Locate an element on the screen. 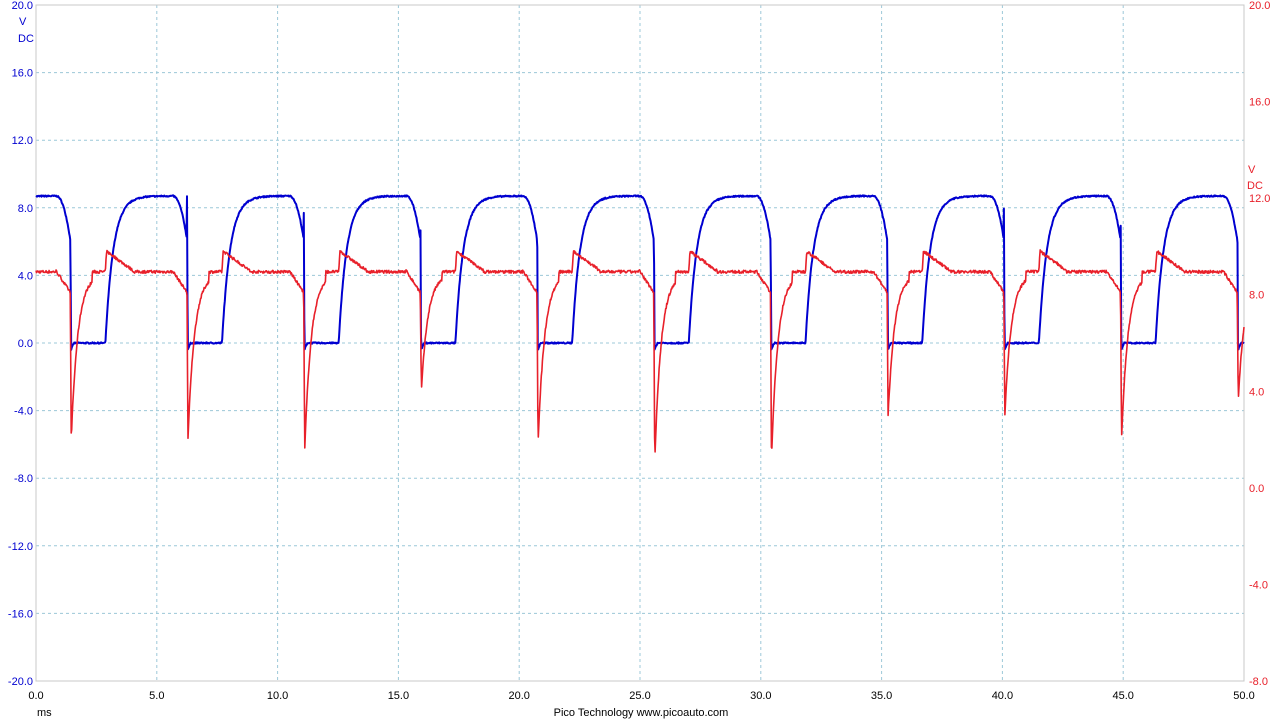  x-axis-tick-label: 25.0 is located at coordinates (639, 696).